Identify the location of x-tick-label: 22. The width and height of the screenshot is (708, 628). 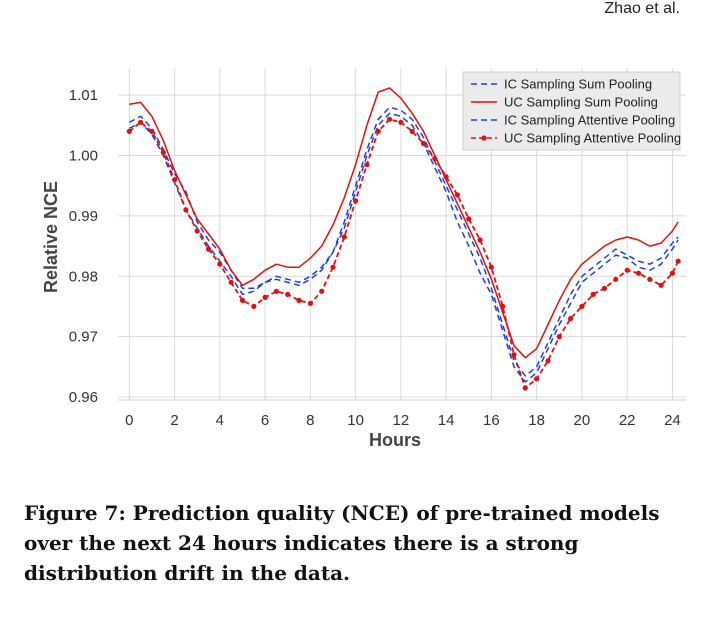
(627, 420).